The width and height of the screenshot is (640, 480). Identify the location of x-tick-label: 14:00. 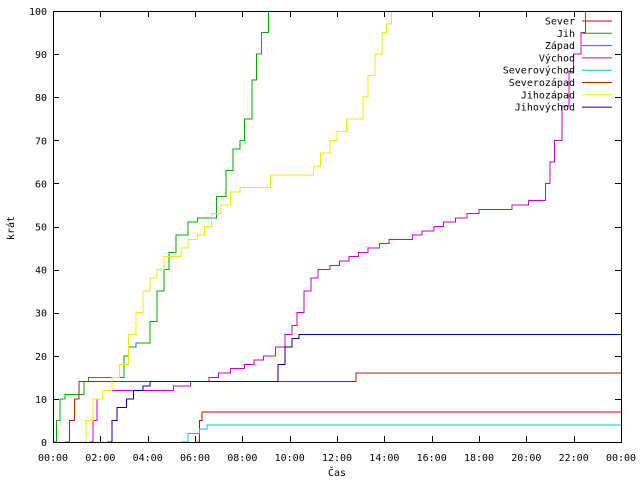
(384, 458).